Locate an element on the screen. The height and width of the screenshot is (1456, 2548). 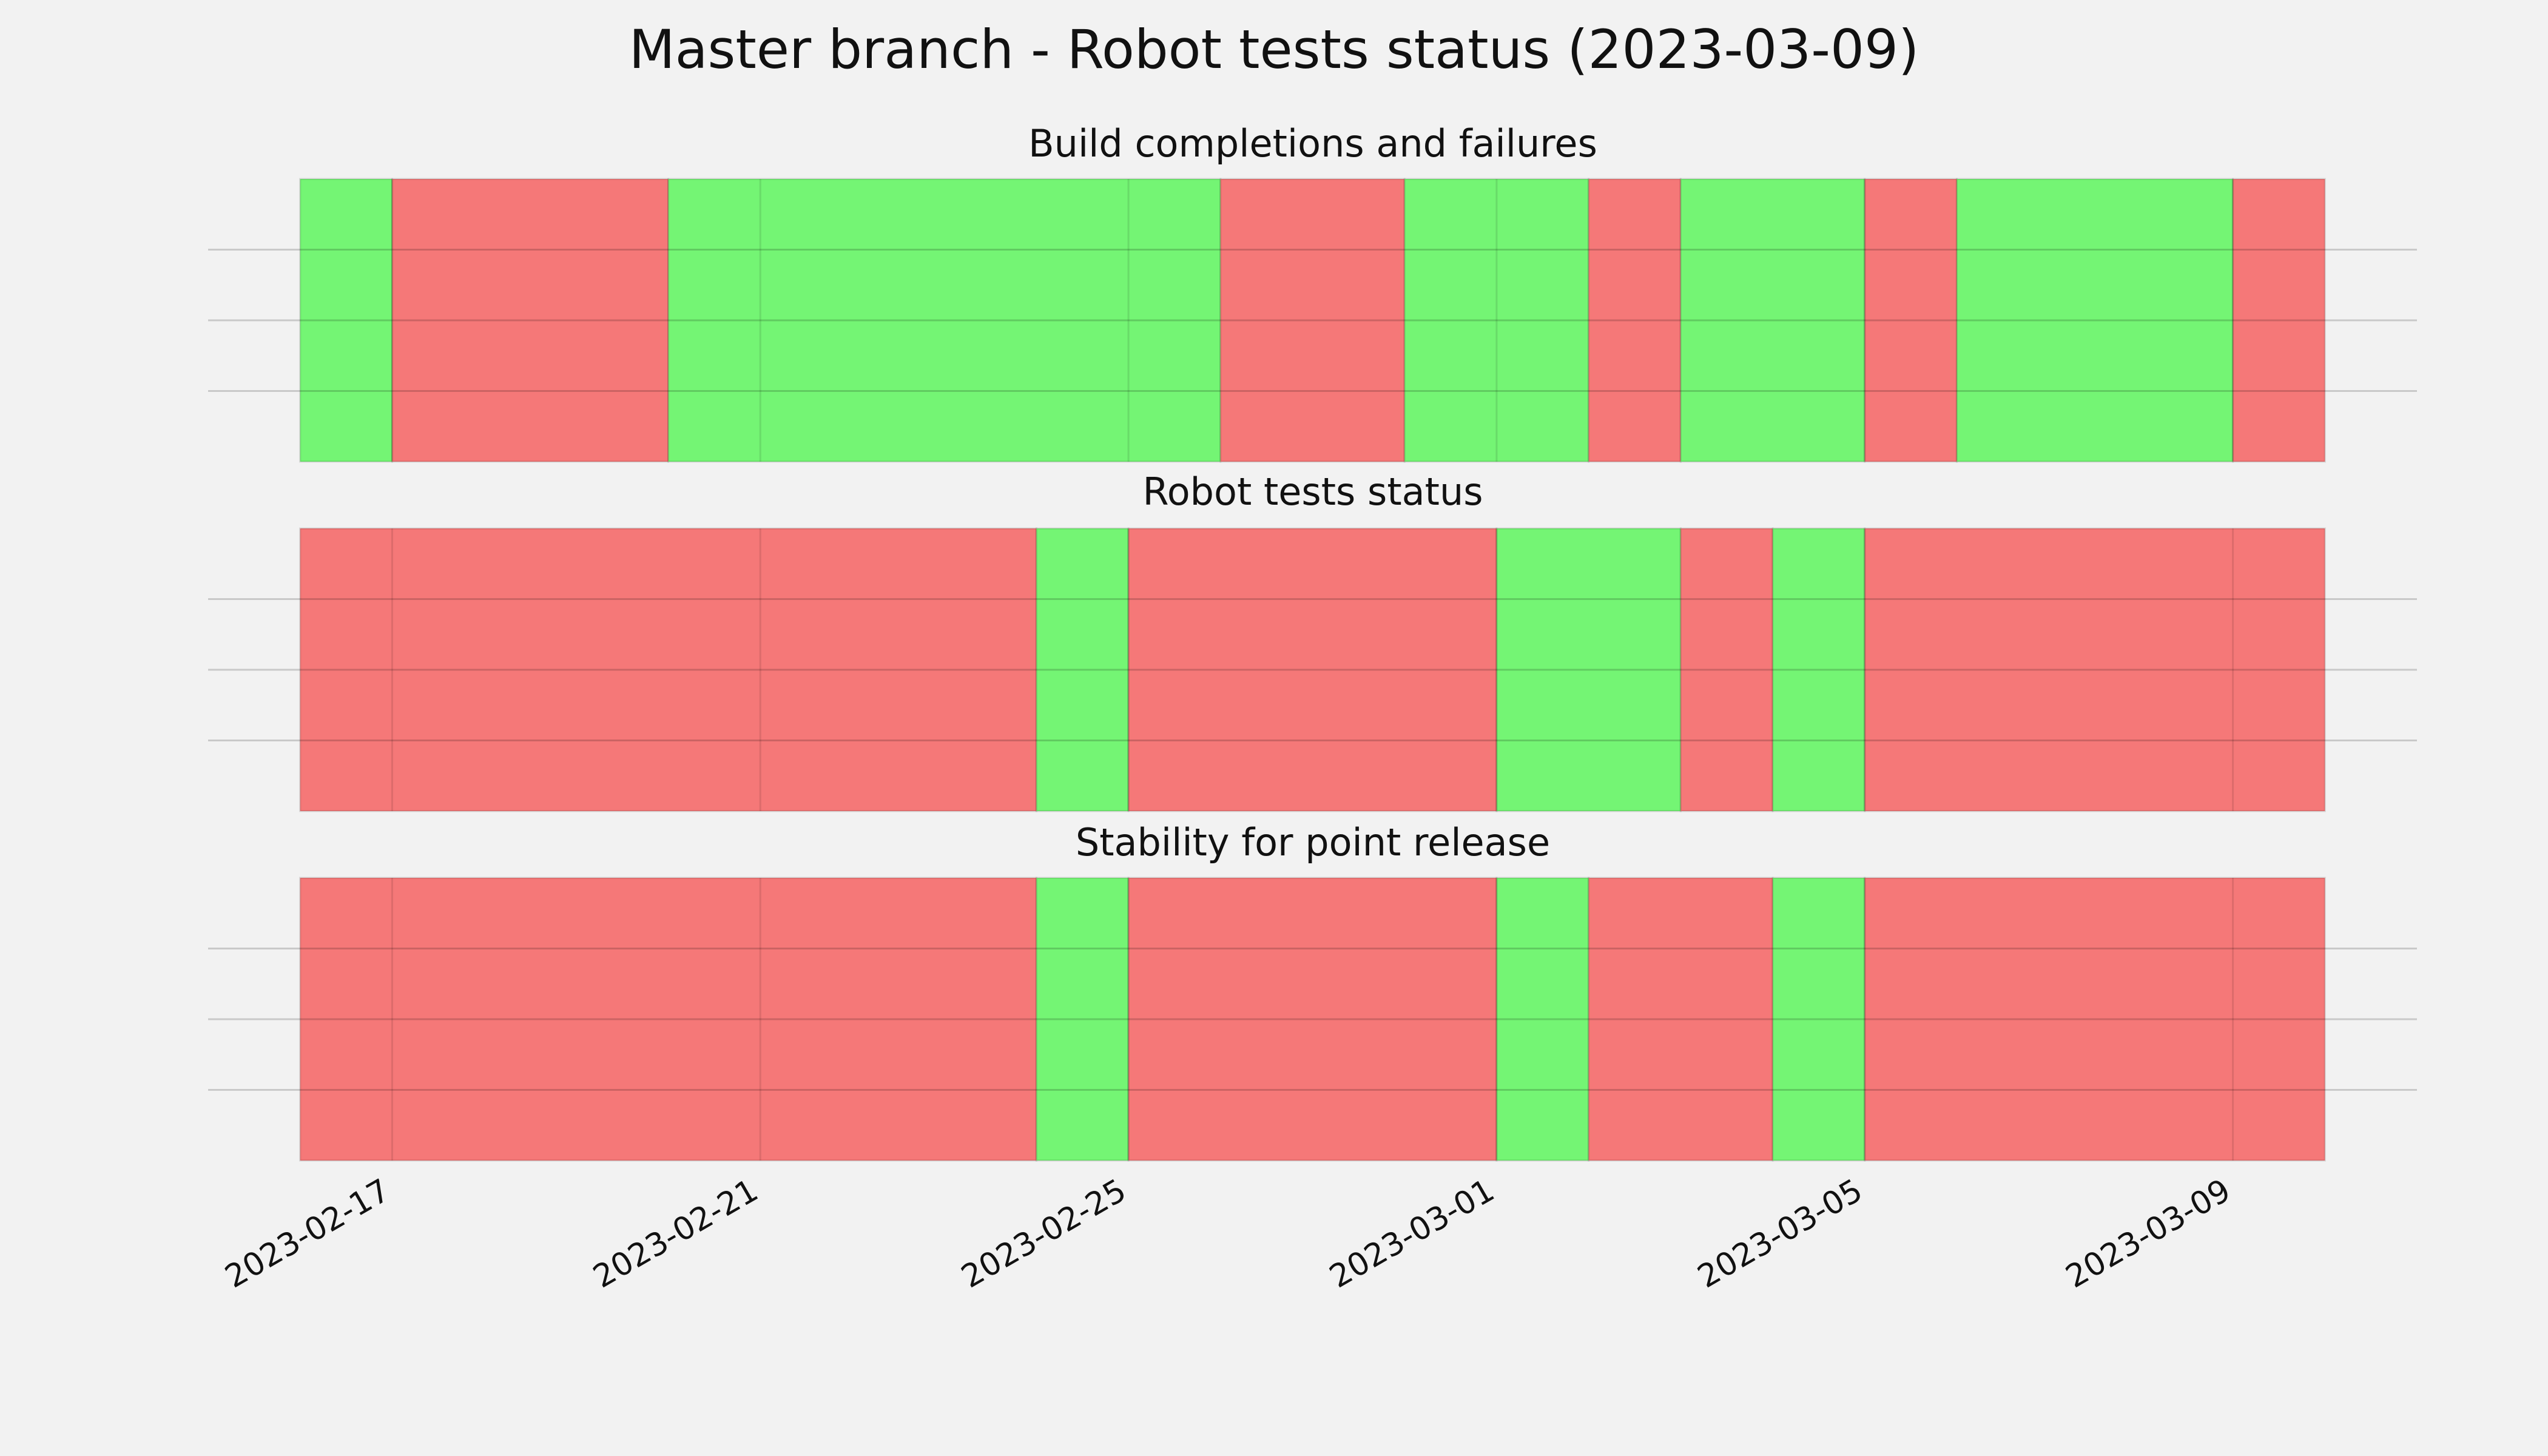
panel-title: Stability for point release is located at coordinates (1313, 842).